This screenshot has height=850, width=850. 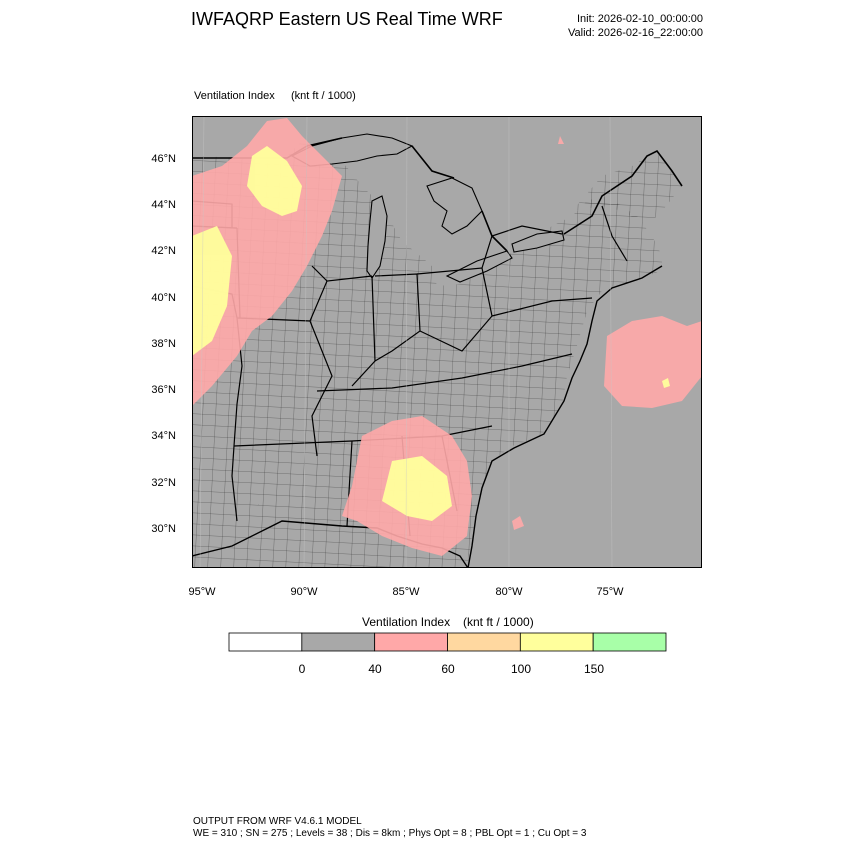 What do you see at coordinates (627, 188) in the screenshot?
I see `land-counties-northeast` at bounding box center [627, 188].